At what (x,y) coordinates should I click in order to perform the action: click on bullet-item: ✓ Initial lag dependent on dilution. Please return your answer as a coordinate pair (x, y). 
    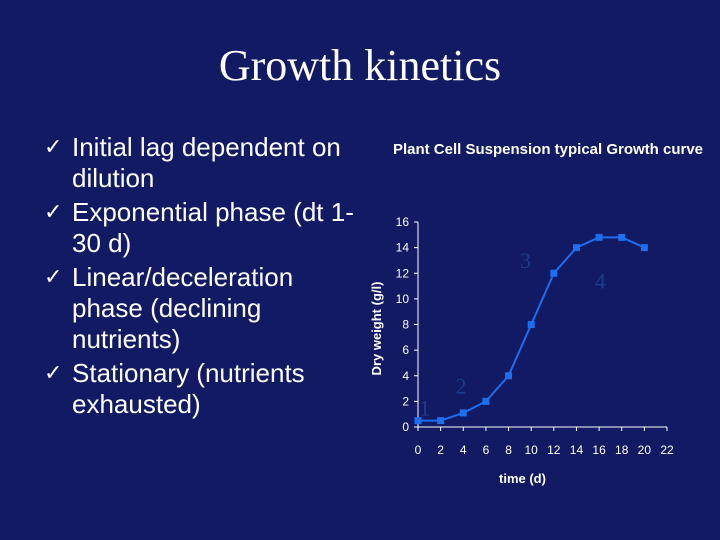
    Looking at the image, I should click on (204, 163).